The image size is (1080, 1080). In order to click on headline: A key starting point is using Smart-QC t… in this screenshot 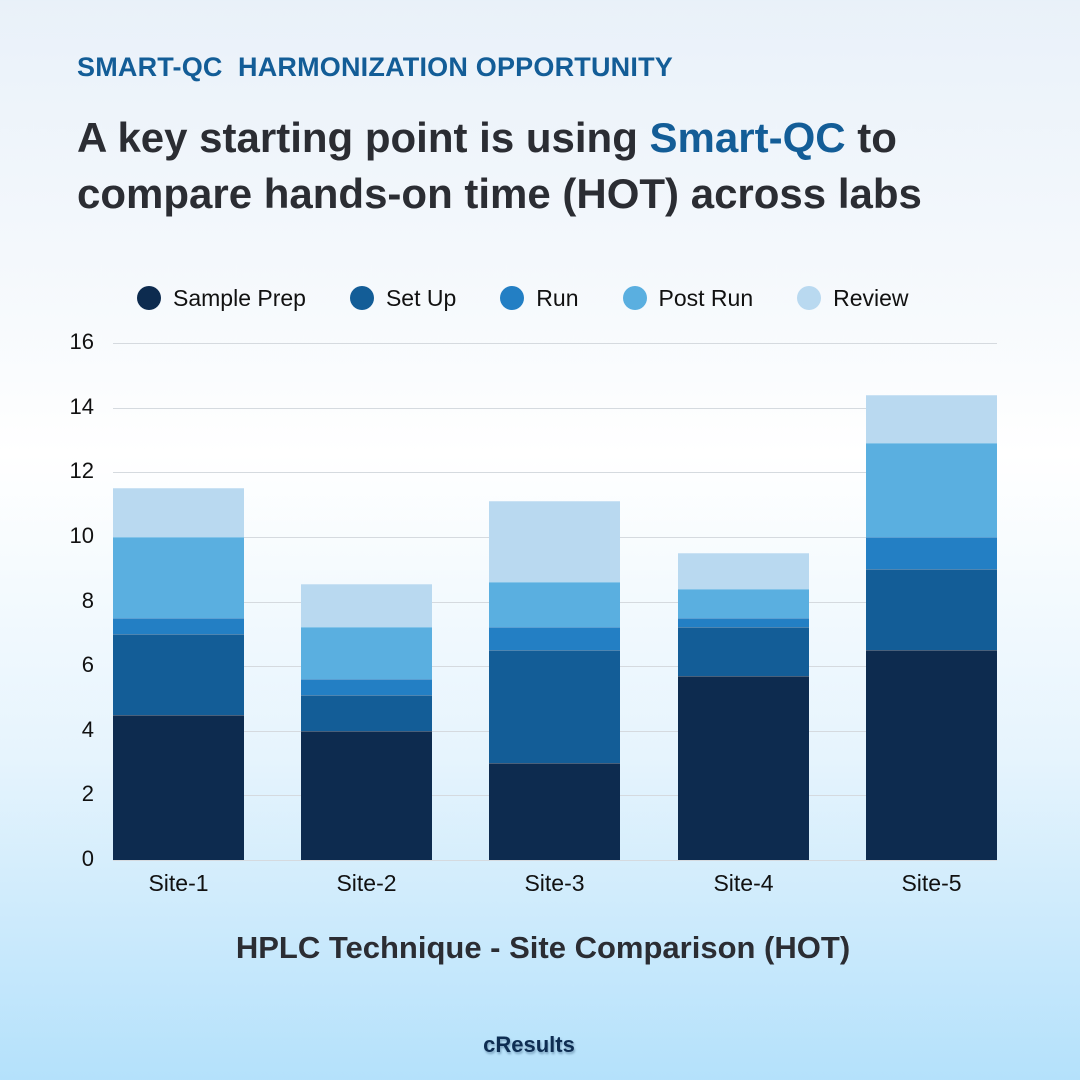, I will do `click(557, 166)`.